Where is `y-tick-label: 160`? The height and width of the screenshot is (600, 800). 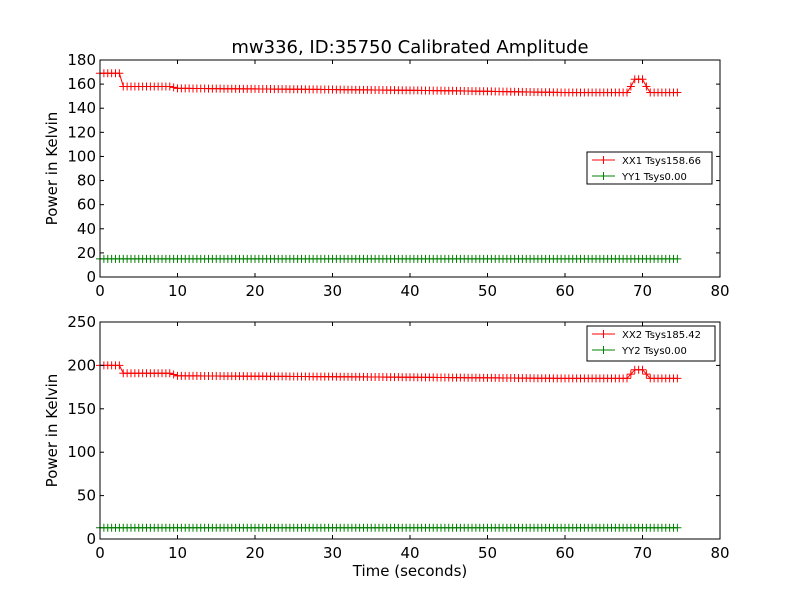 y-tick-label: 160 is located at coordinates (81, 84).